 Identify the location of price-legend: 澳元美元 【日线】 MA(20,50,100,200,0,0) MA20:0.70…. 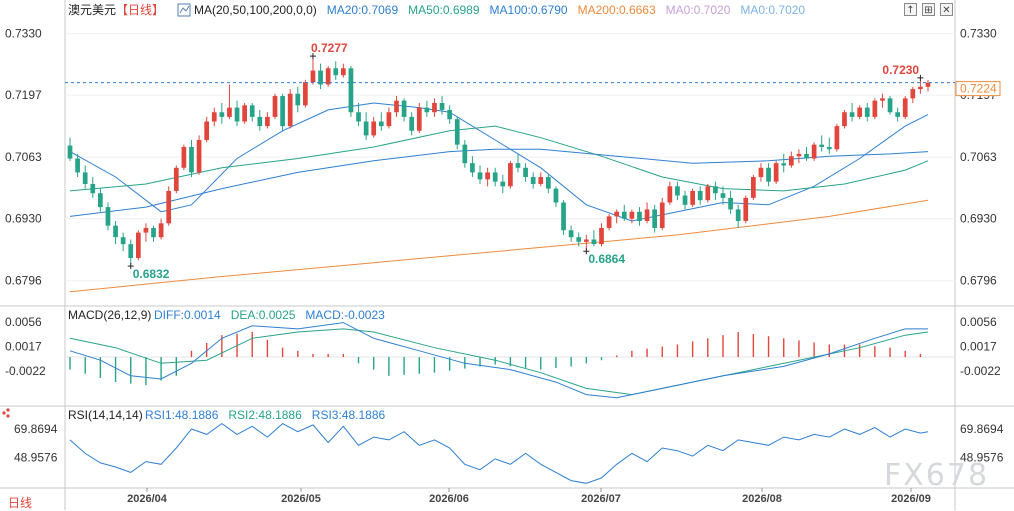
(436, 10).